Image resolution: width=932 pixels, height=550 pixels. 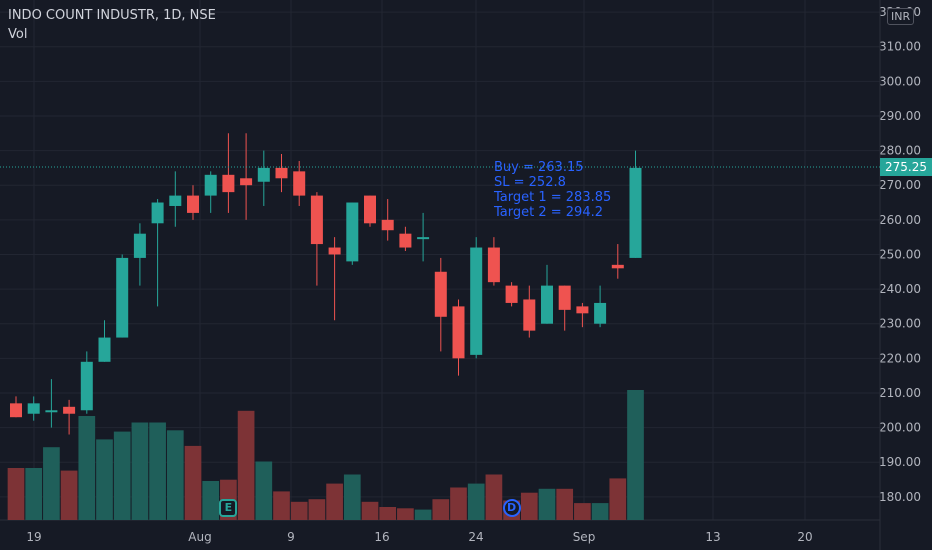 I want to click on earnings-event-icon: E, so click(x=228, y=508).